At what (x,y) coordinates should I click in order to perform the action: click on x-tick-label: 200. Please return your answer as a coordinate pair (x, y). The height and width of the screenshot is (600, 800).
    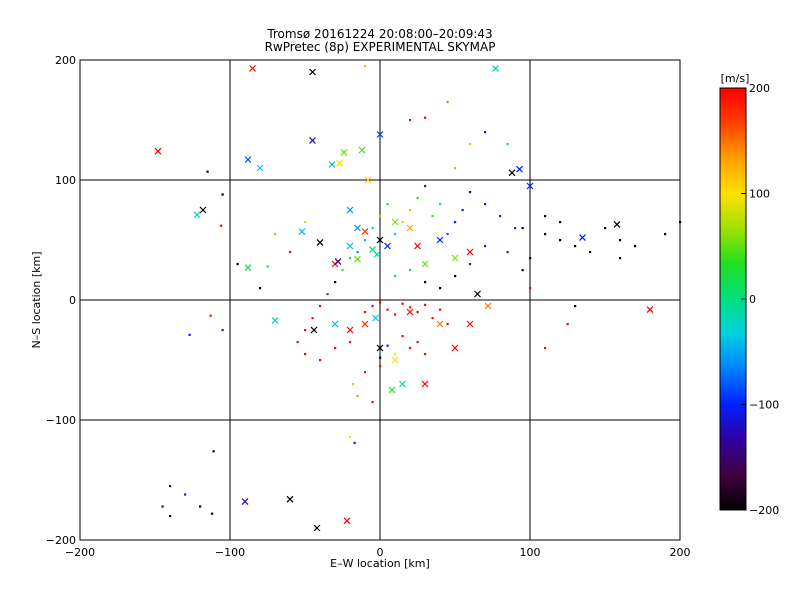
    Looking at the image, I should click on (680, 552).